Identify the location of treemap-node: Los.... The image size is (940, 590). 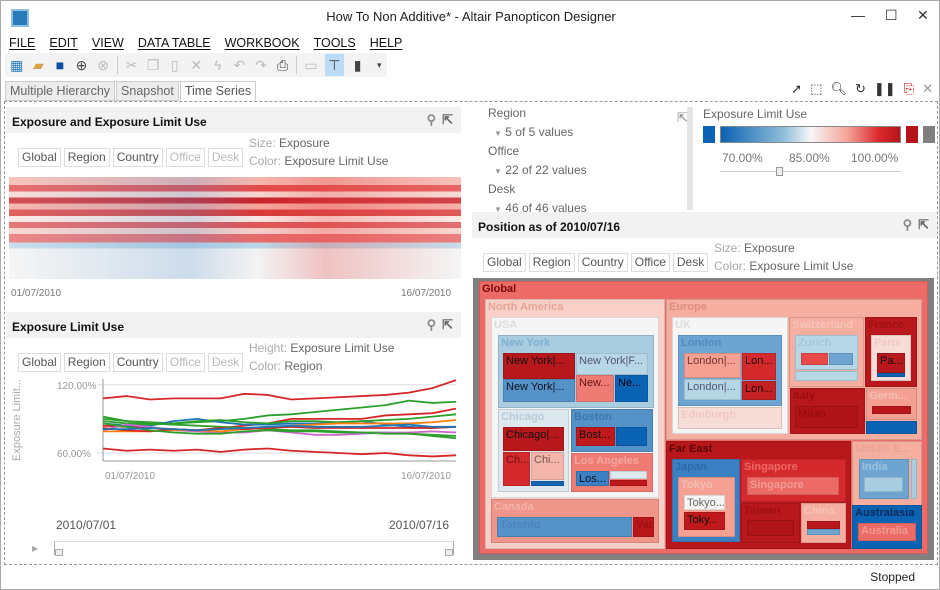
(592, 478).